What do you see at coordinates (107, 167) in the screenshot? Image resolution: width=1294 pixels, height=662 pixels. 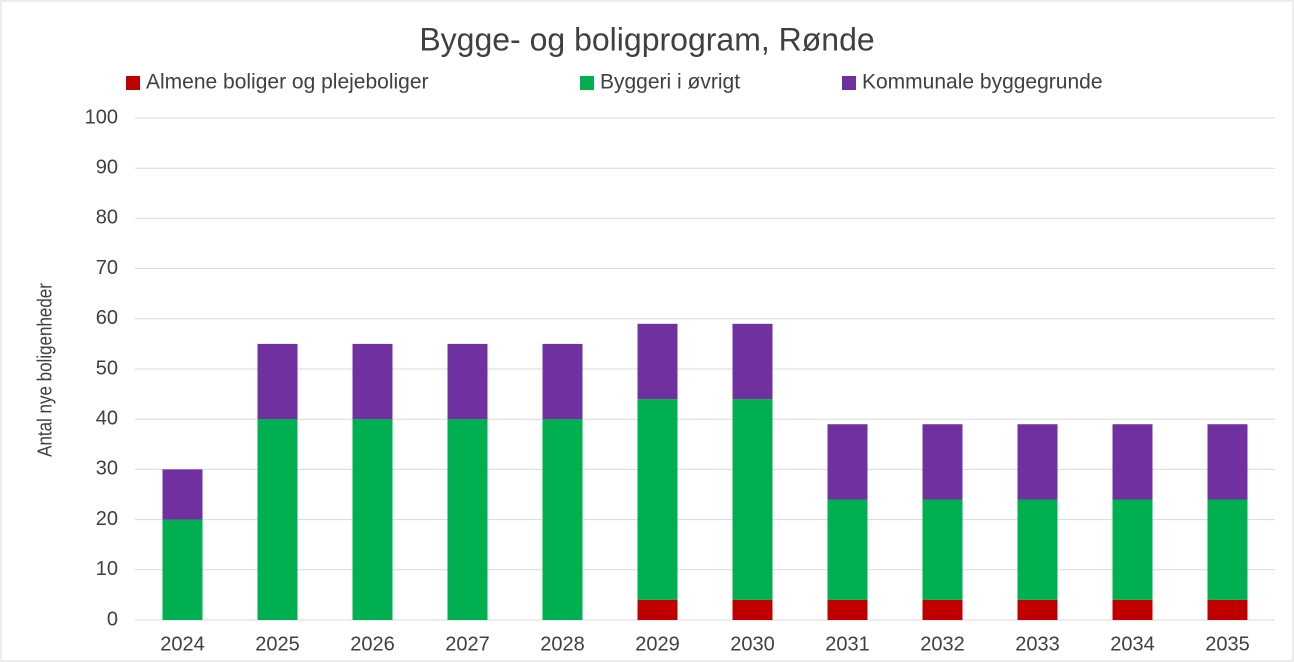 I see `y-tick-label: 90` at bounding box center [107, 167].